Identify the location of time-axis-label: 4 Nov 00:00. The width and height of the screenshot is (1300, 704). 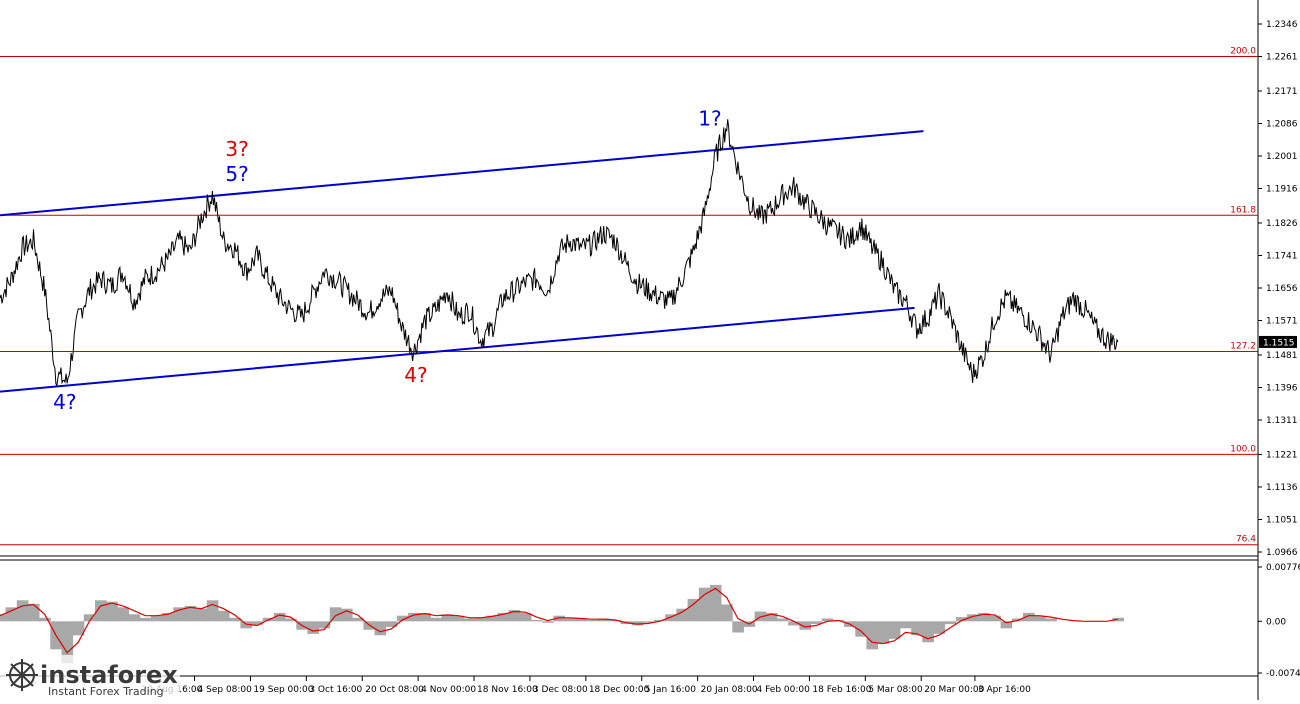
(448, 690).